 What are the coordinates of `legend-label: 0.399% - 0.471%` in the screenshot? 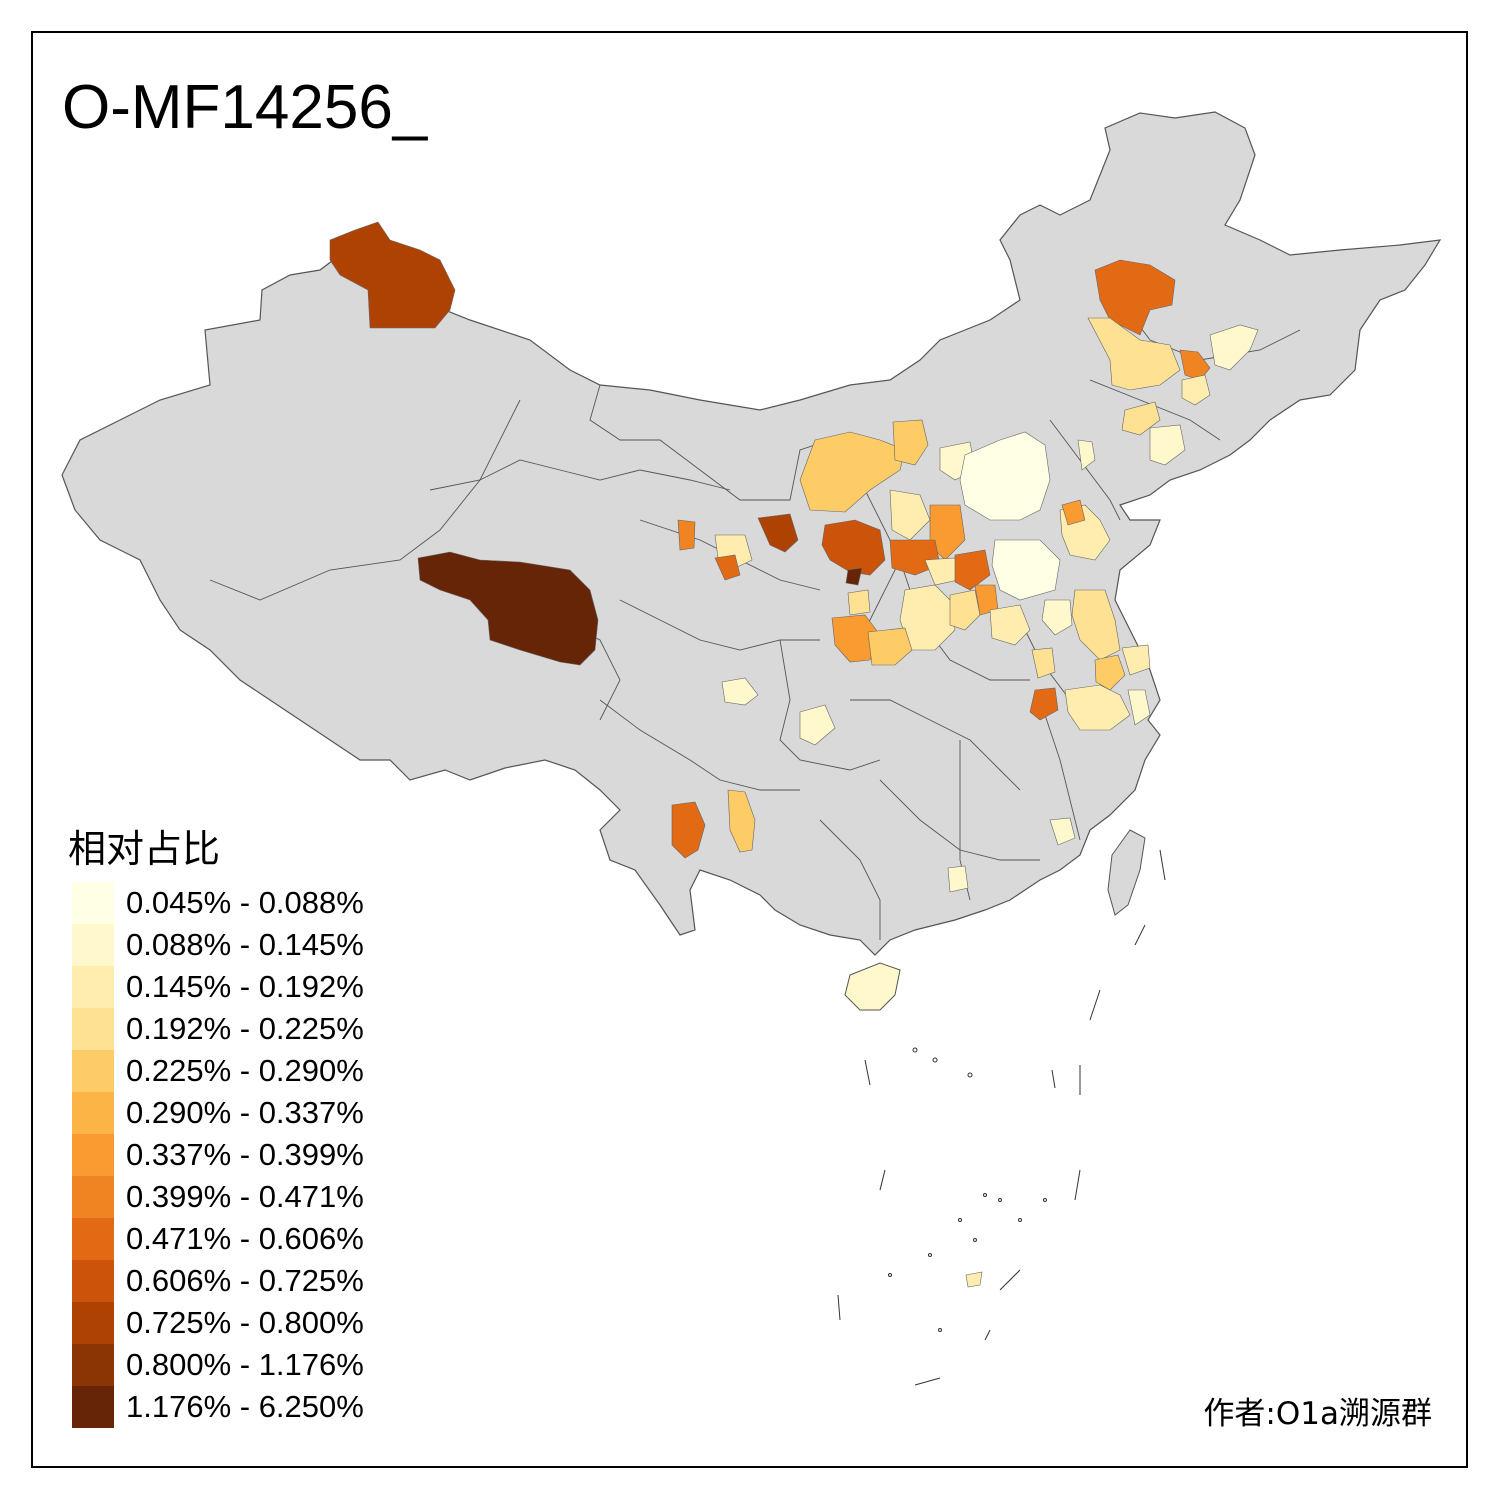 It's located at (245, 1196).